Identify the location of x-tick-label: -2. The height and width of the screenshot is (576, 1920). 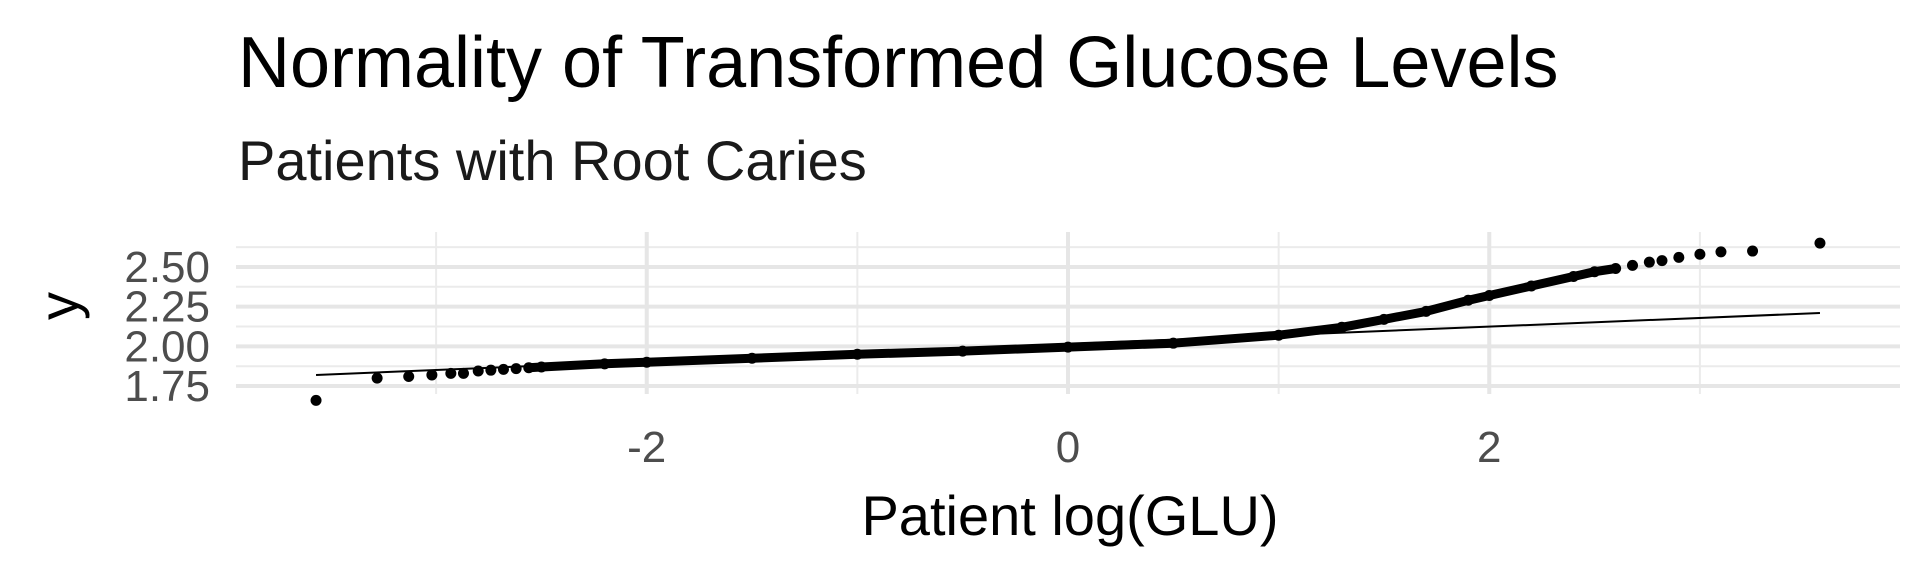
(646, 447).